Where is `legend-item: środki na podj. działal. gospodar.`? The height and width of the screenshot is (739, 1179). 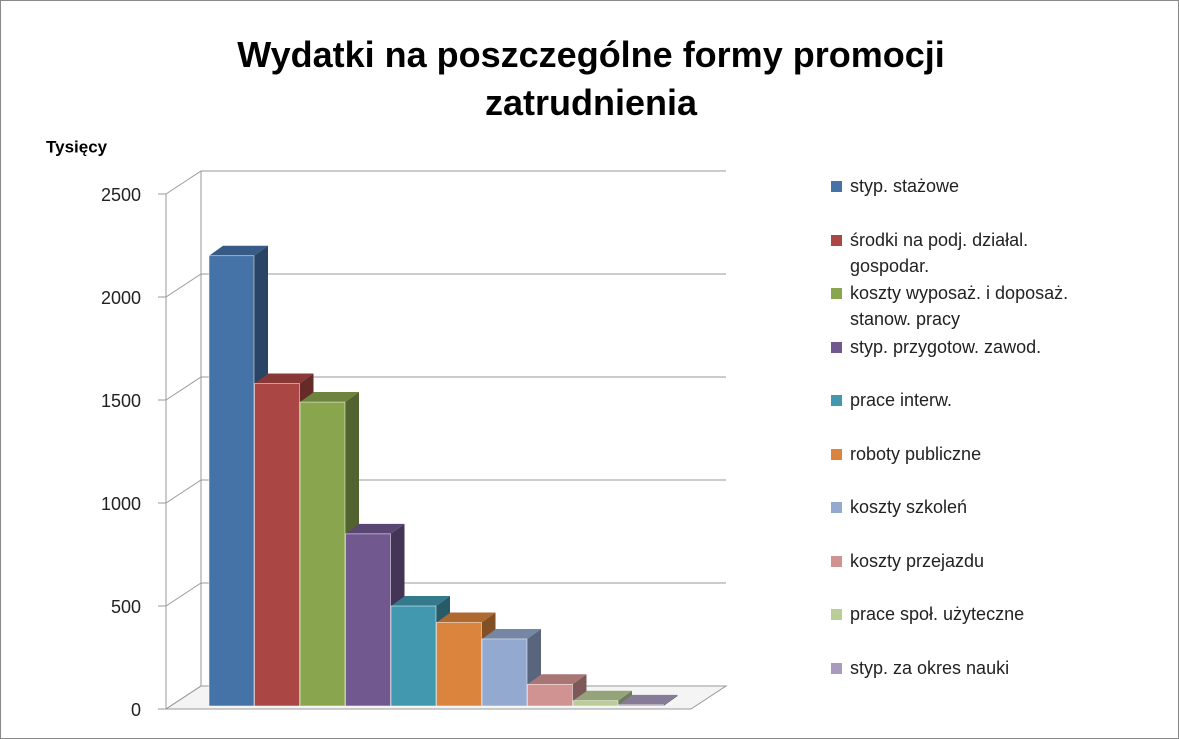
legend-item: środki na podj. działal. gospodar. is located at coordinates (953, 253).